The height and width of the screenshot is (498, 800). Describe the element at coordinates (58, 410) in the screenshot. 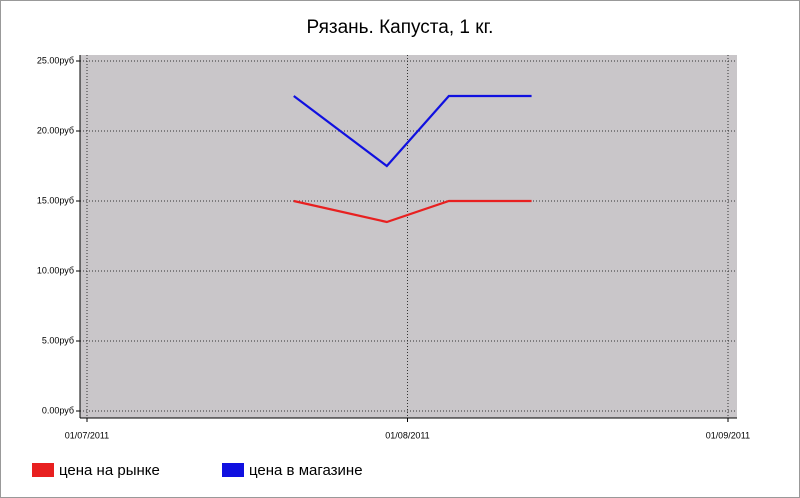

I see `y-tick-label: 0.00руб` at that location.